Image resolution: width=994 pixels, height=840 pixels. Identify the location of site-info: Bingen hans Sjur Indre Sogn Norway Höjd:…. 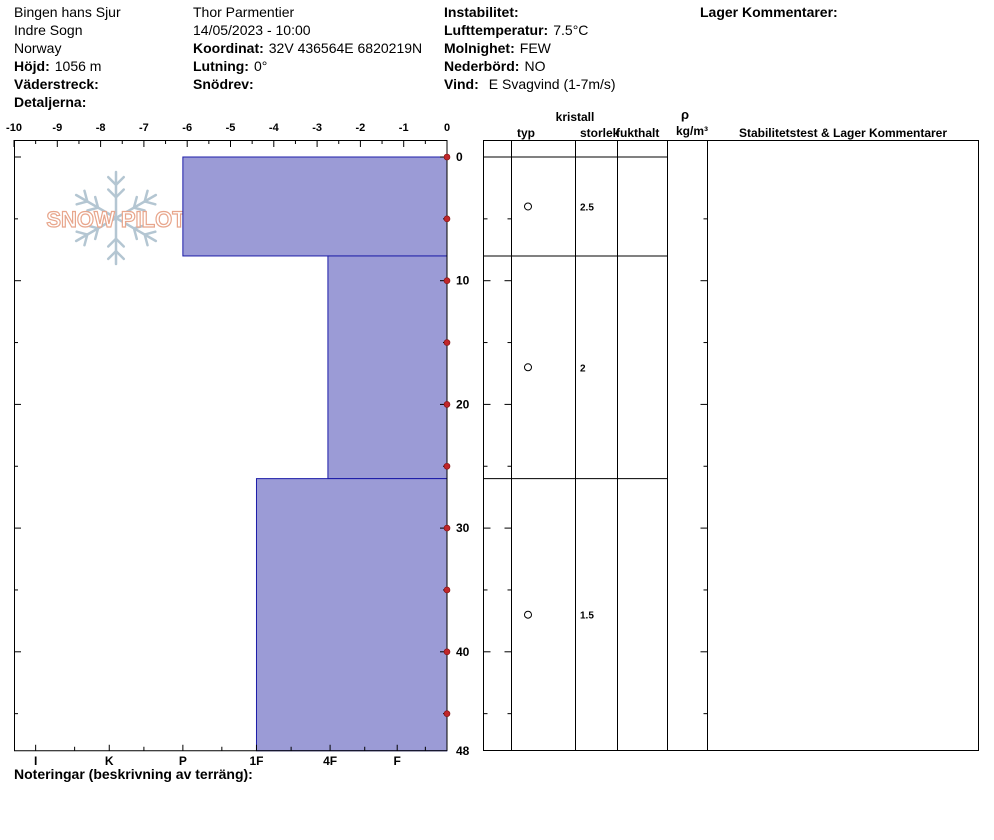
(67, 57).